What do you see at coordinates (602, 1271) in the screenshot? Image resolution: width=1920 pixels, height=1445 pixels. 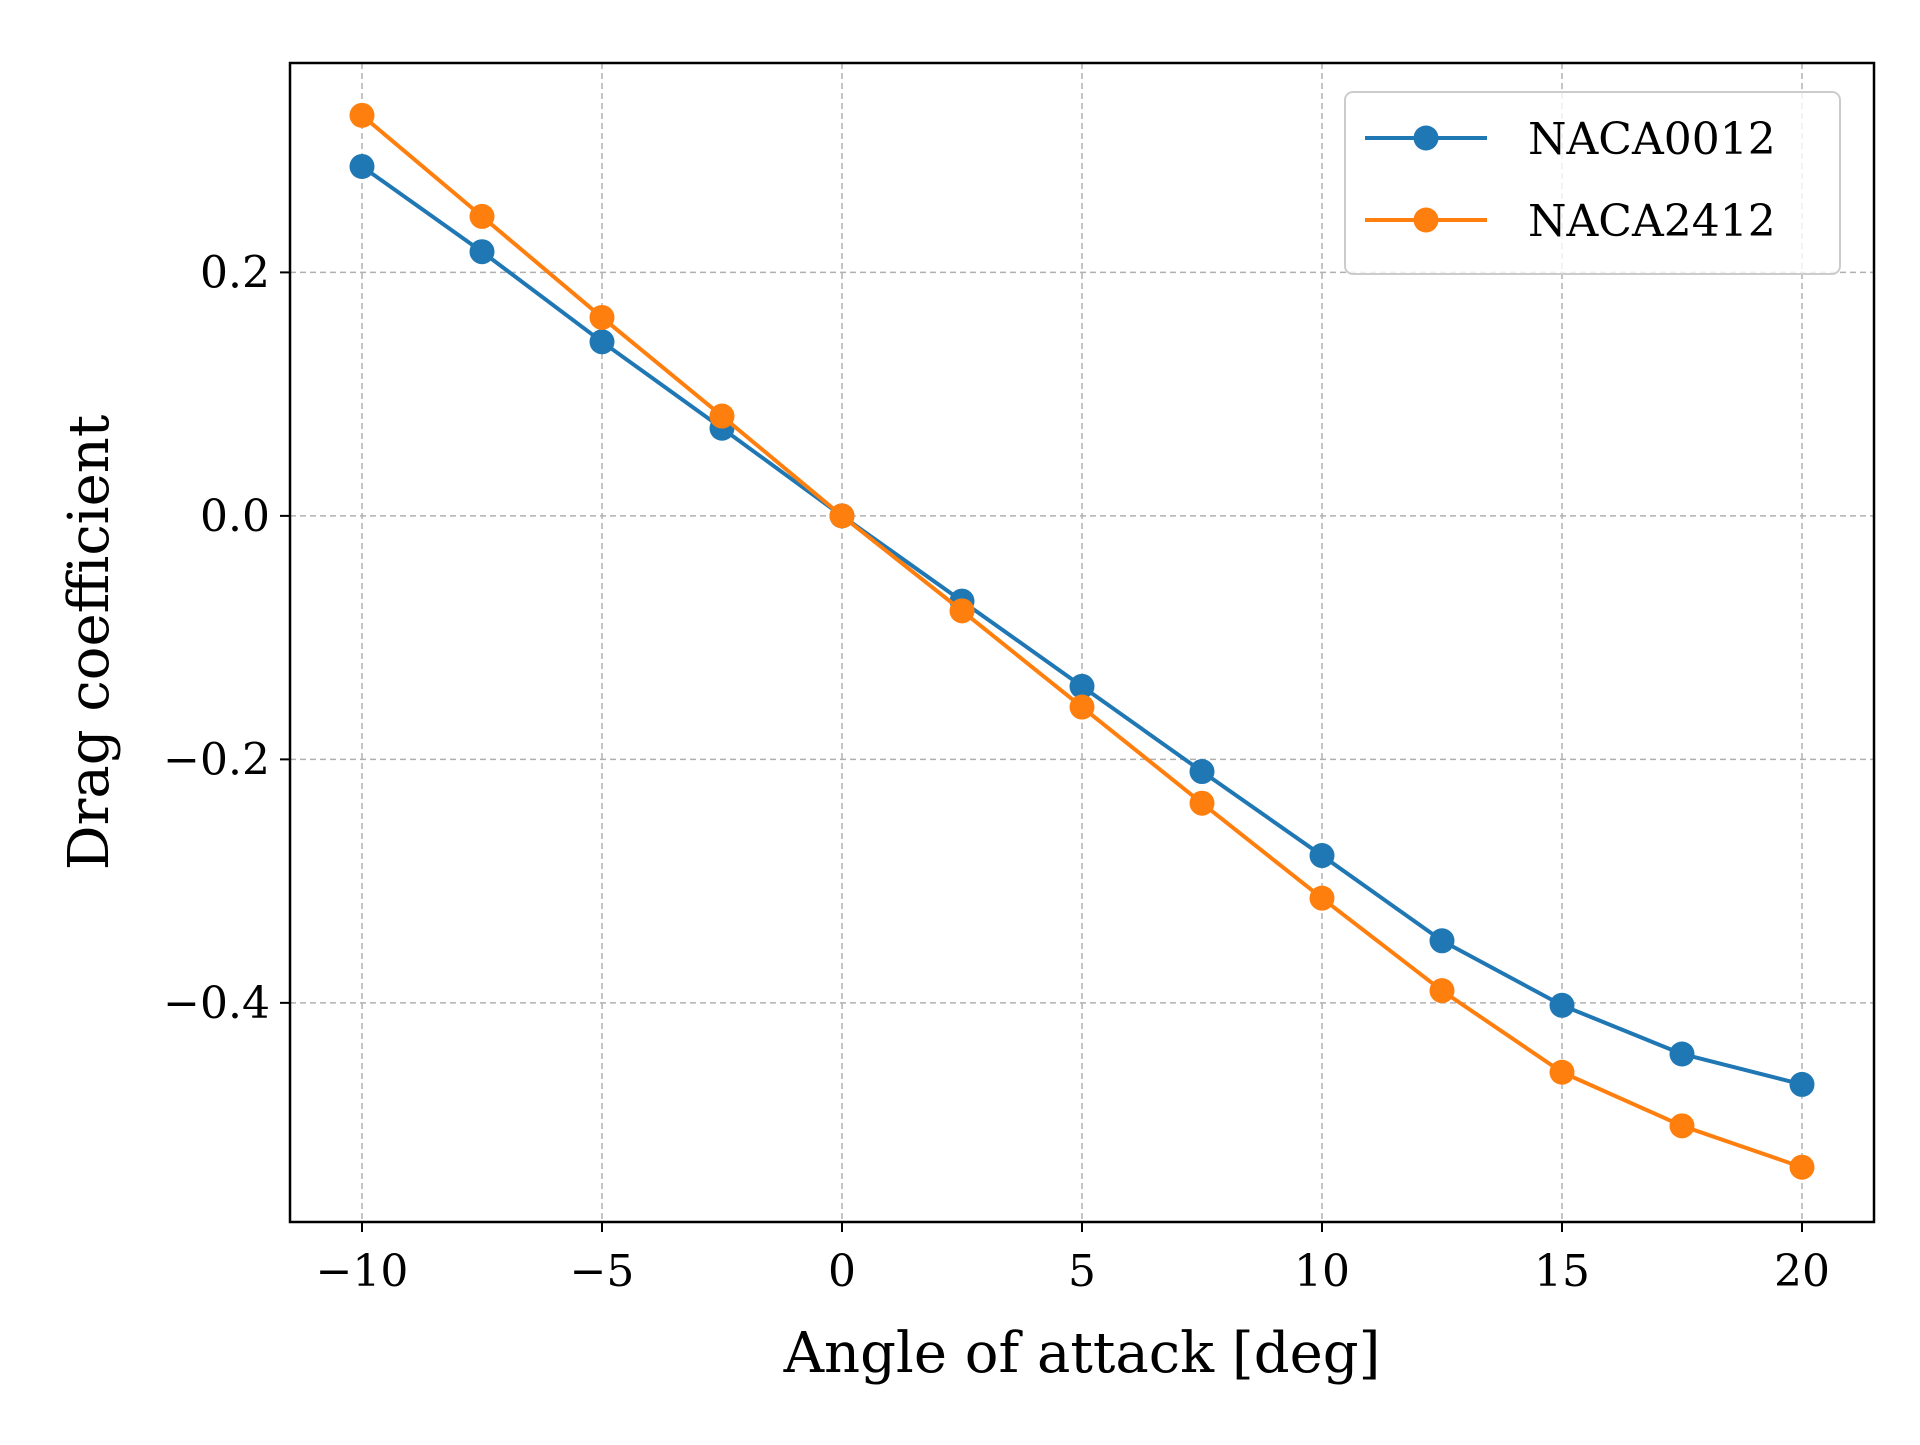 I see `x-tick-label: −5` at bounding box center [602, 1271].